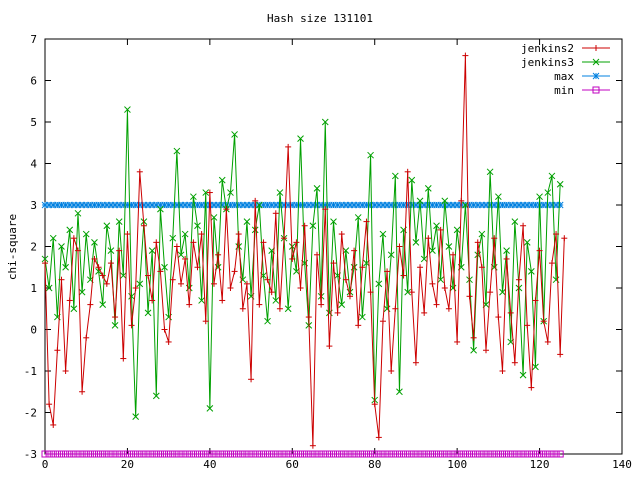 The width and height of the screenshot is (640, 480). I want to click on x-tick-label: 100, so click(457, 464).